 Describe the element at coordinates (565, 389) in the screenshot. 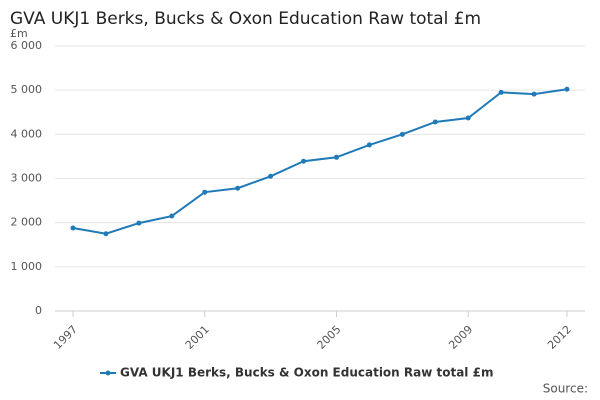

I see `source: Source:` at that location.